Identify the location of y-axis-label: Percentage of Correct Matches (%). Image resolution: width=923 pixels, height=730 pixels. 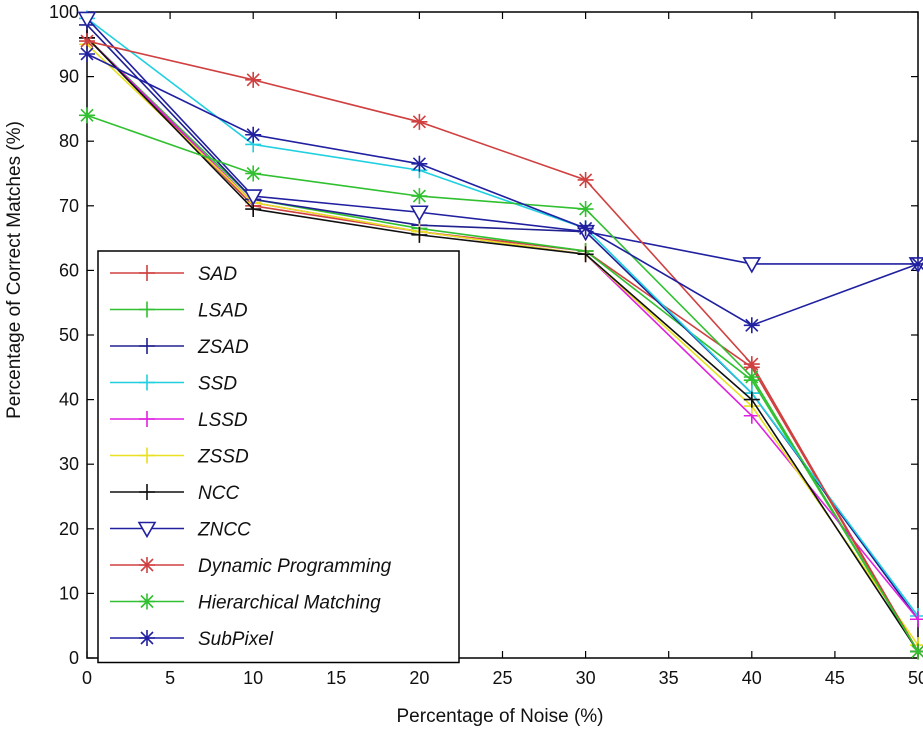
(14, 270).